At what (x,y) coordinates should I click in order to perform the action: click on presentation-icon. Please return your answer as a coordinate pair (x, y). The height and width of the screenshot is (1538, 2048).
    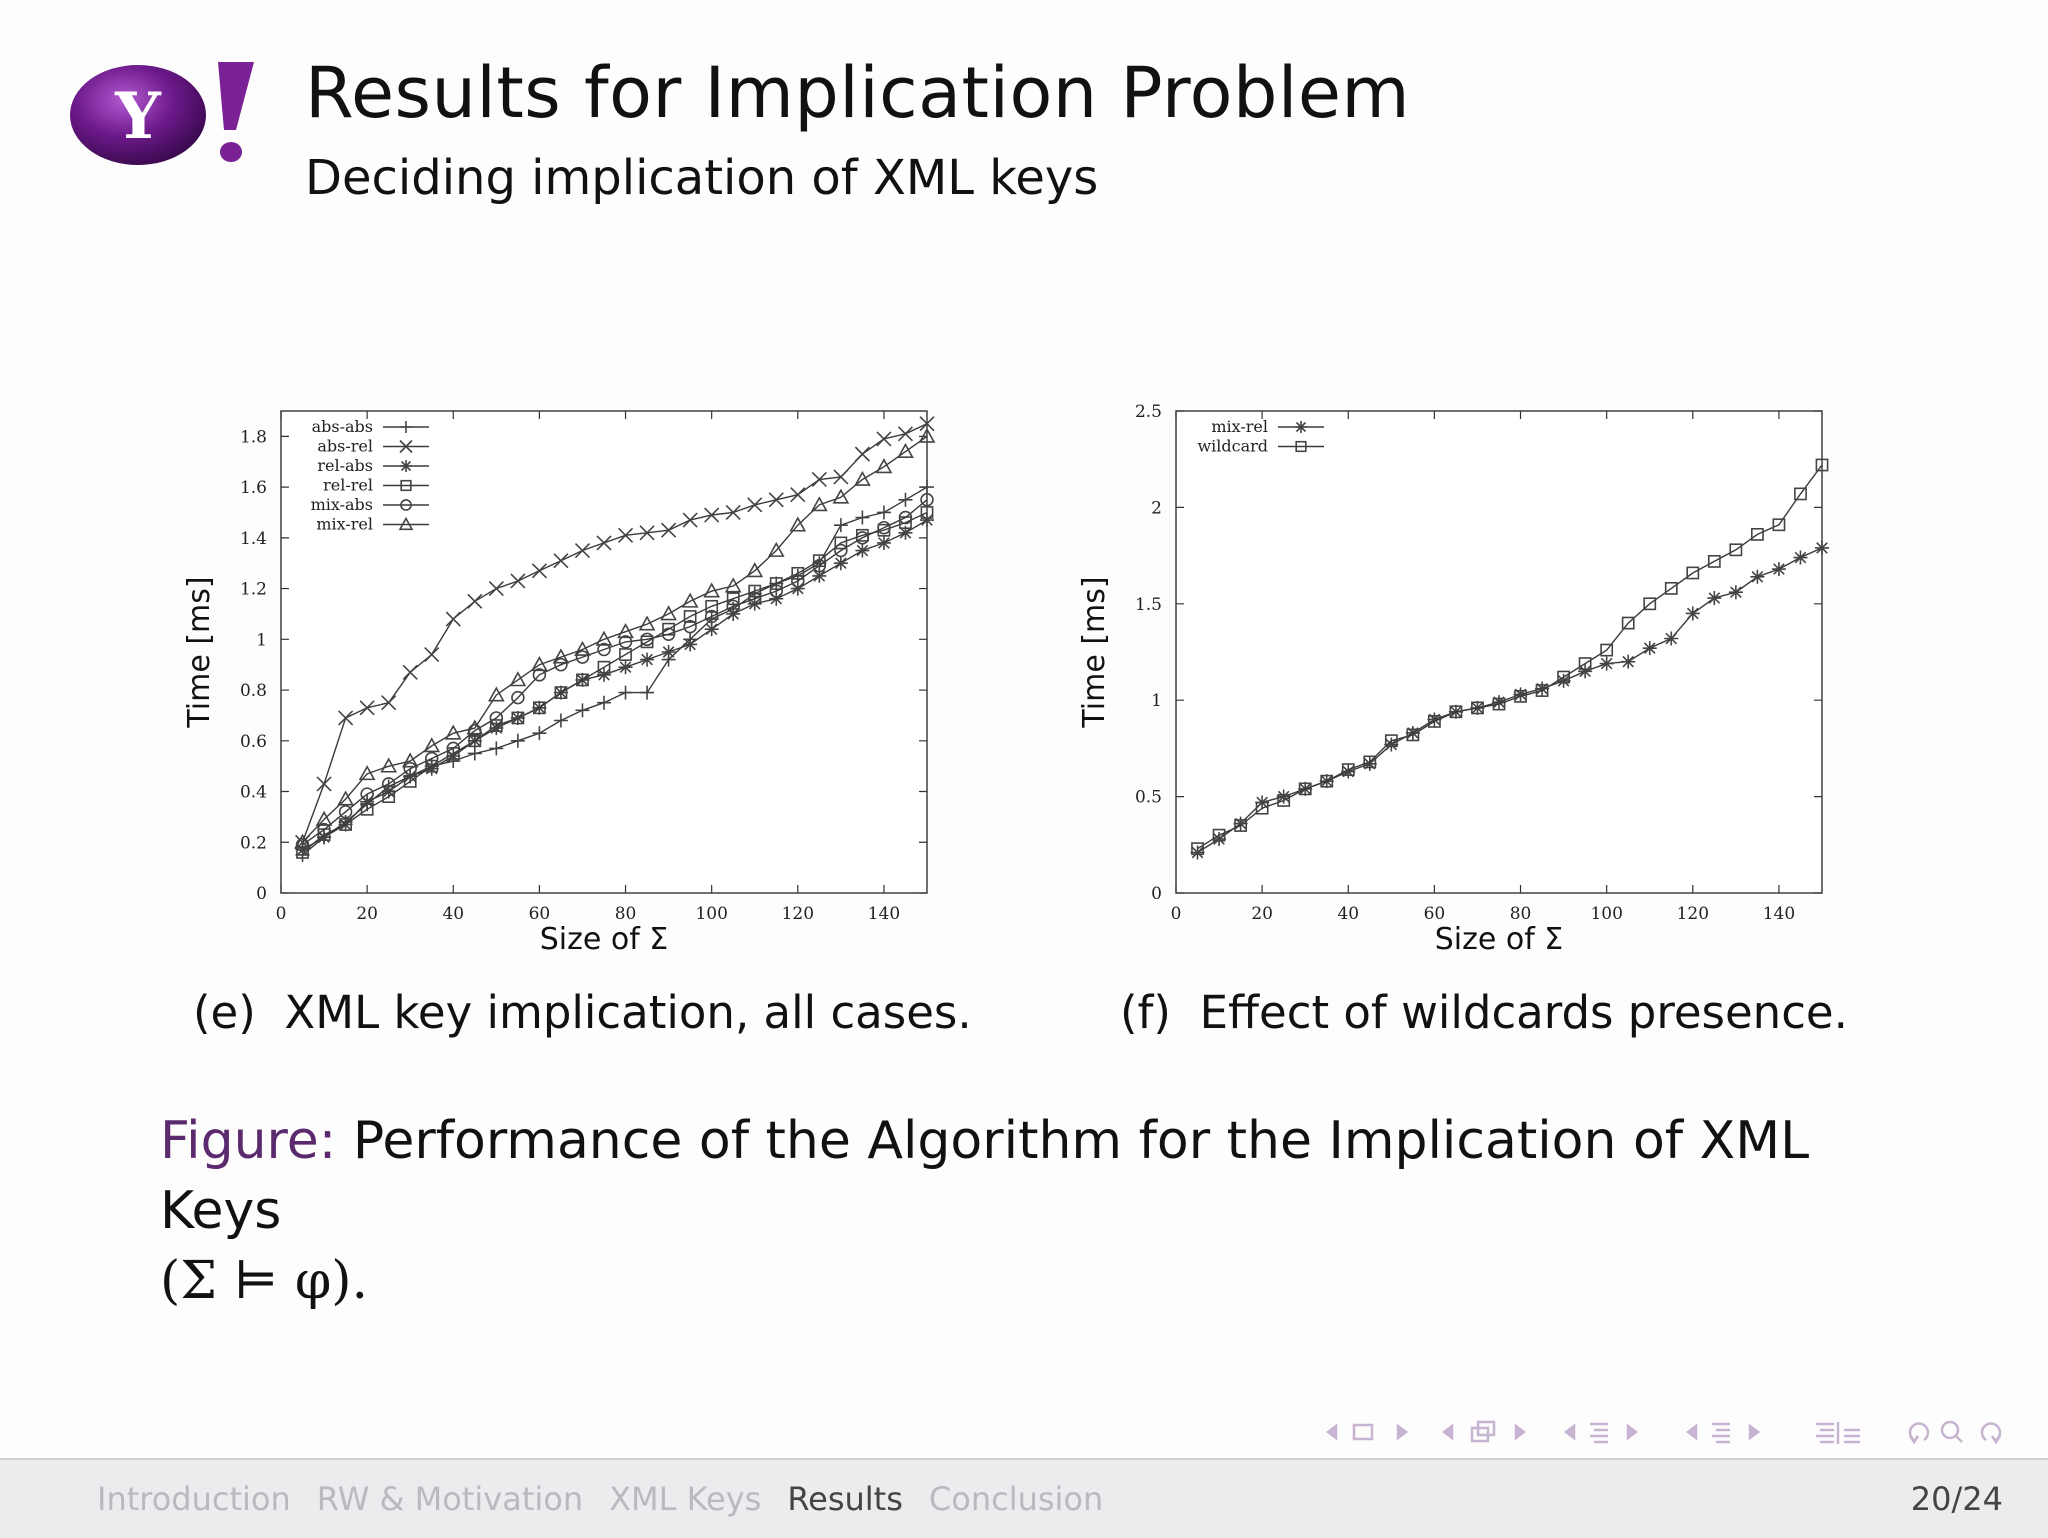
    Looking at the image, I should click on (1721, 1433).